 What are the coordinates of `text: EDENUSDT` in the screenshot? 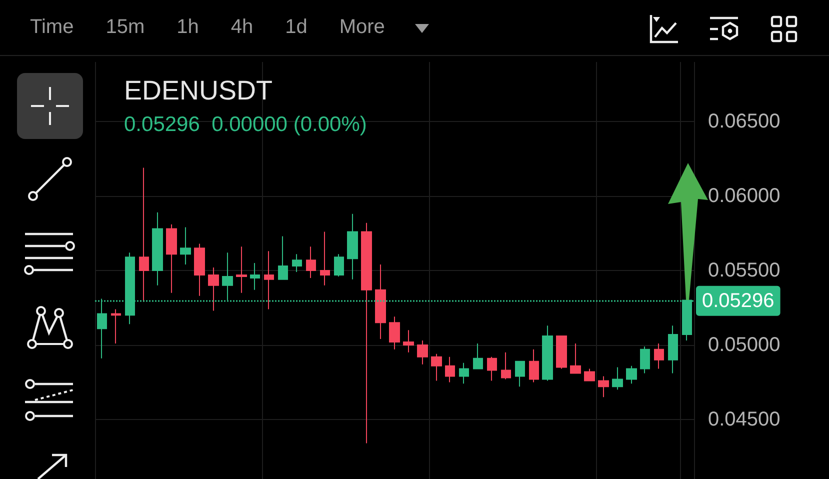 It's located at (198, 91).